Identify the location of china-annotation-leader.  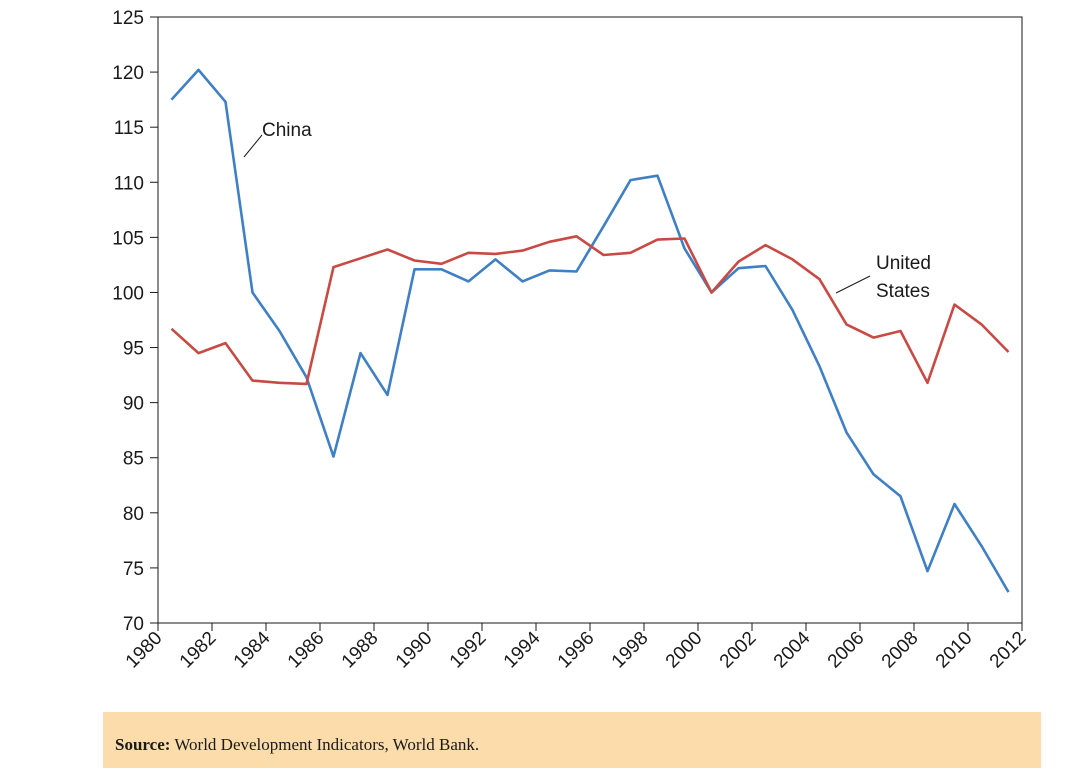
(253, 146).